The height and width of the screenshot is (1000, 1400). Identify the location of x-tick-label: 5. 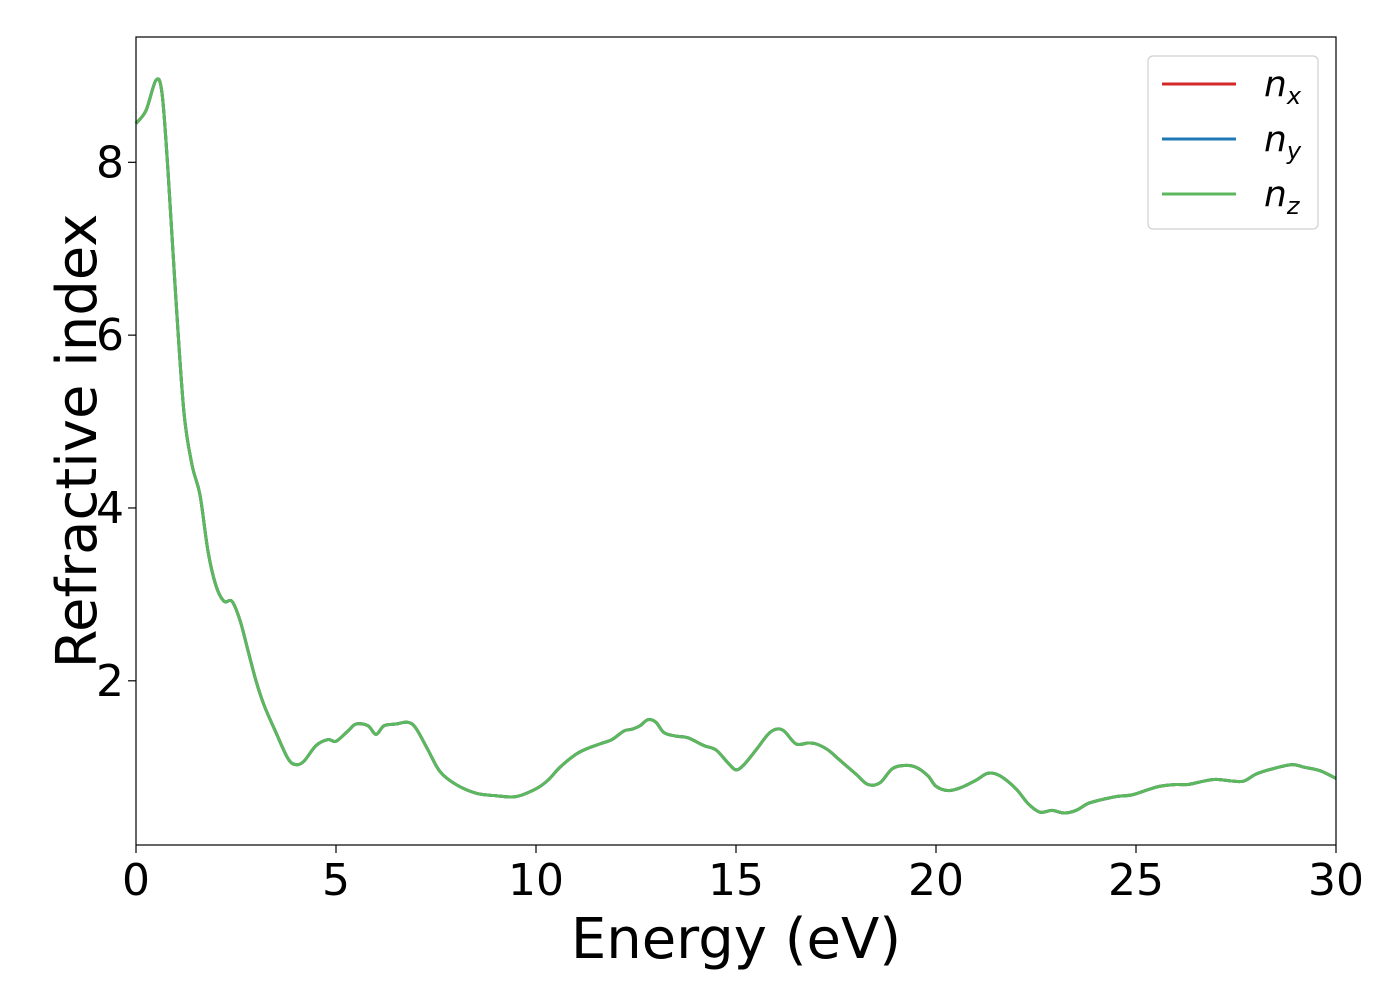
(336, 880).